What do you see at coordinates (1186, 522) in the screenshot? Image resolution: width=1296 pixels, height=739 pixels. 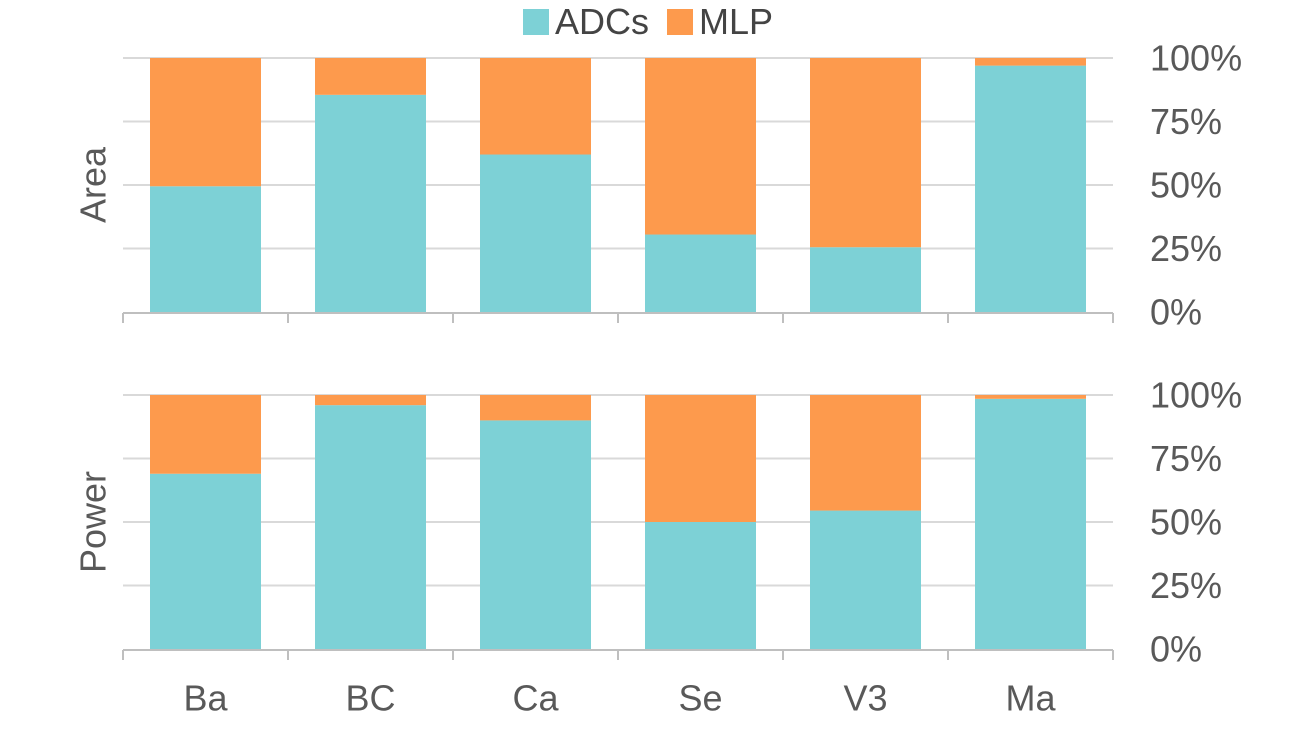 I see `y-tick-label-power: 50%` at bounding box center [1186, 522].